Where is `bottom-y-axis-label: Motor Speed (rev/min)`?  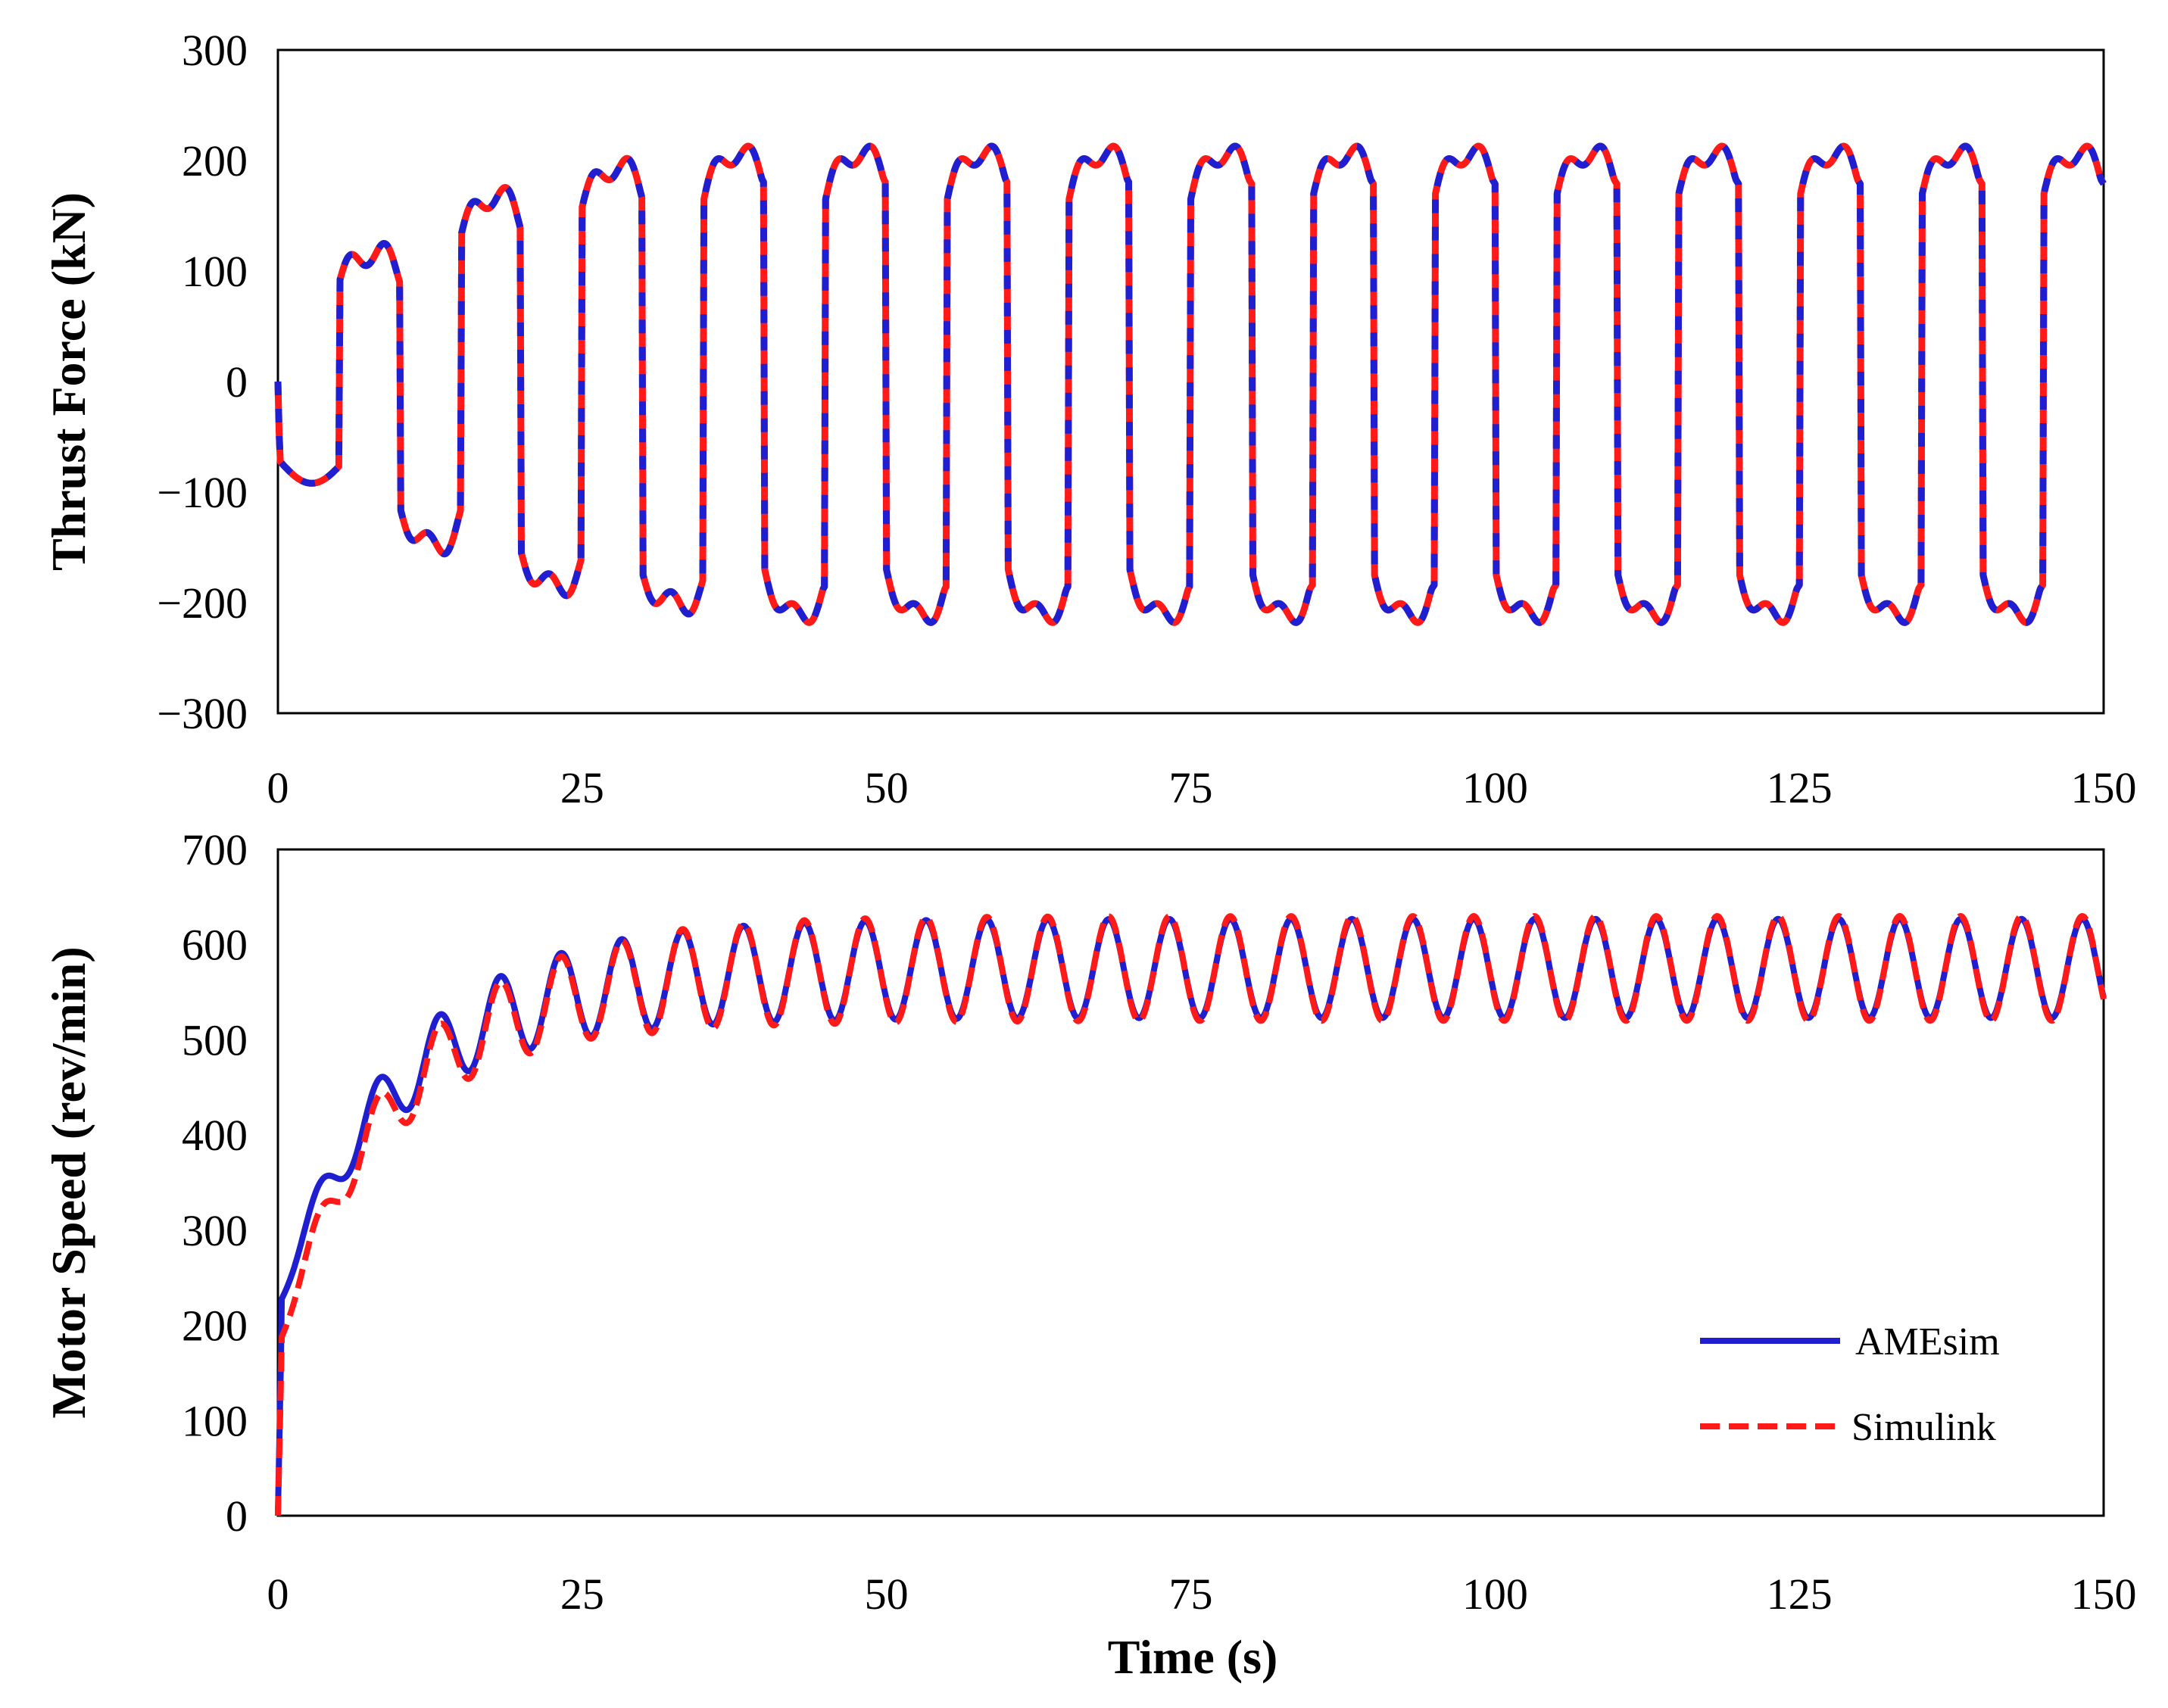 bottom-y-axis-label: Motor Speed (rev/min) is located at coordinates (68, 1182).